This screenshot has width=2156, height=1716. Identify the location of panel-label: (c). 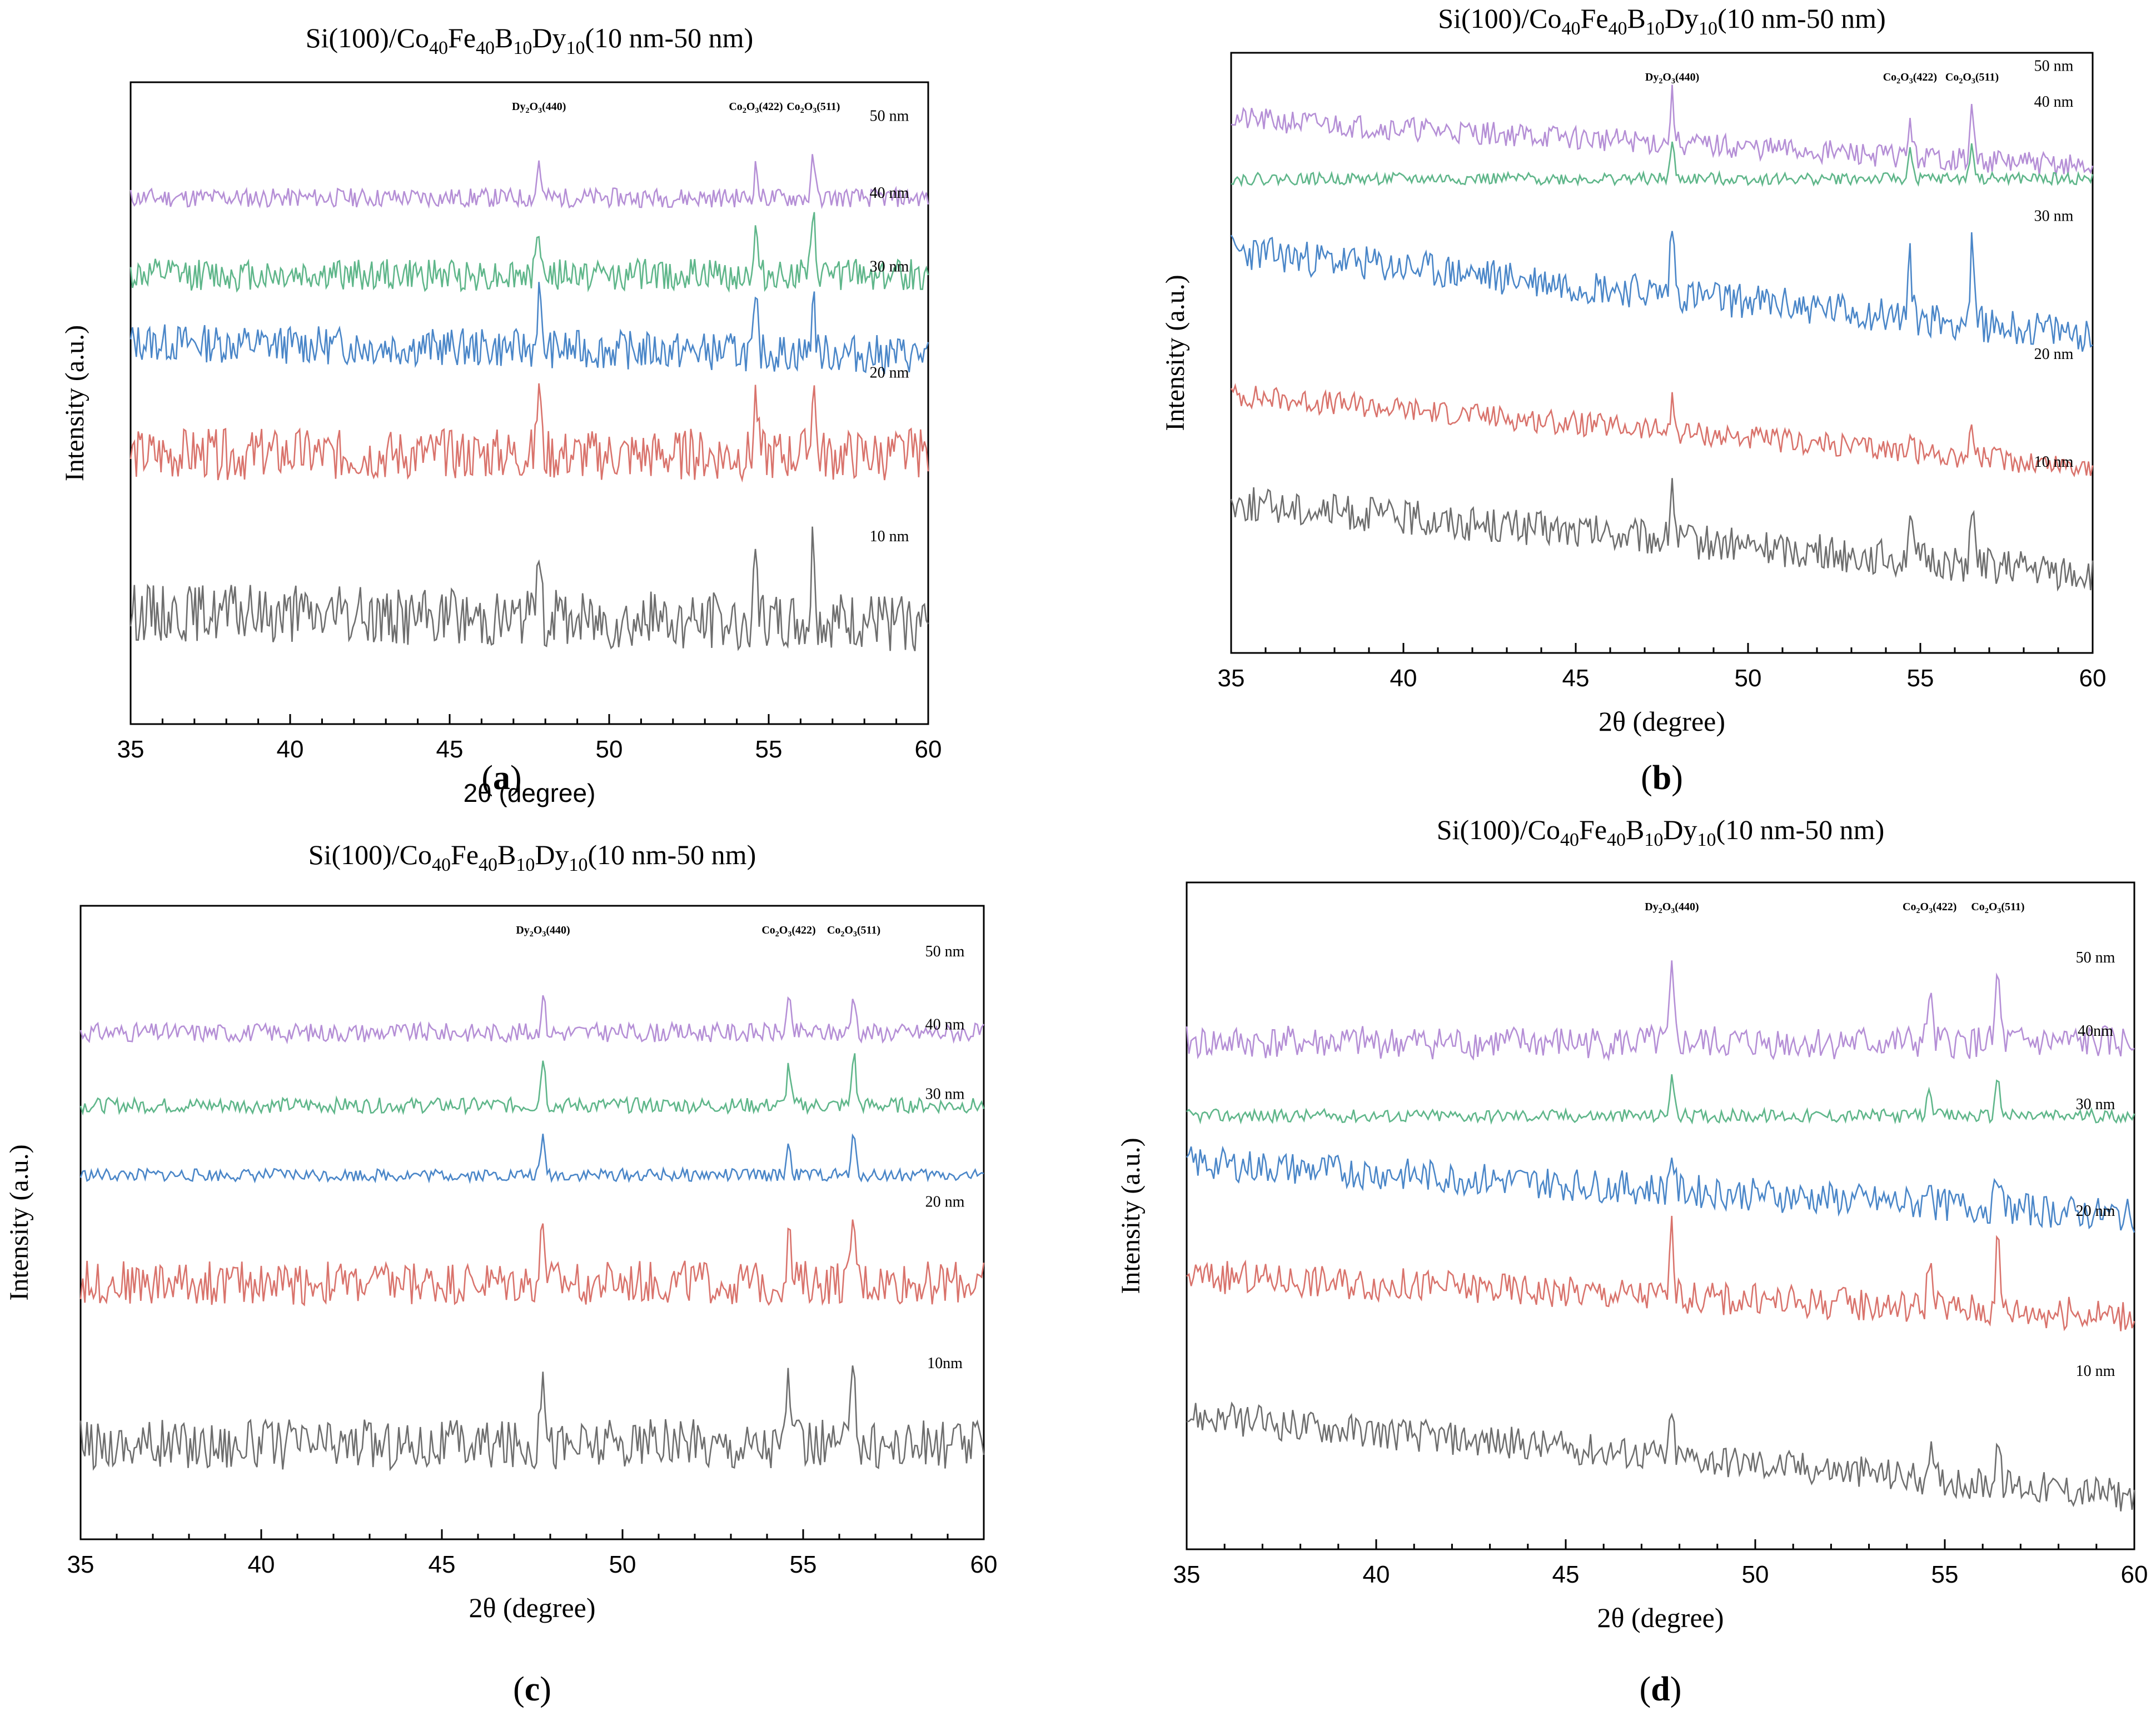
(532, 1689).